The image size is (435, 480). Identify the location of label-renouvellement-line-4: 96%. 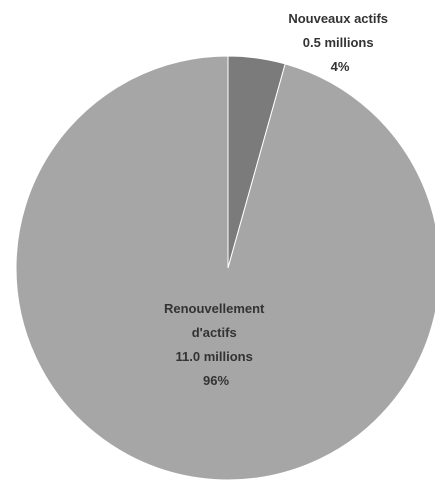
(216, 380).